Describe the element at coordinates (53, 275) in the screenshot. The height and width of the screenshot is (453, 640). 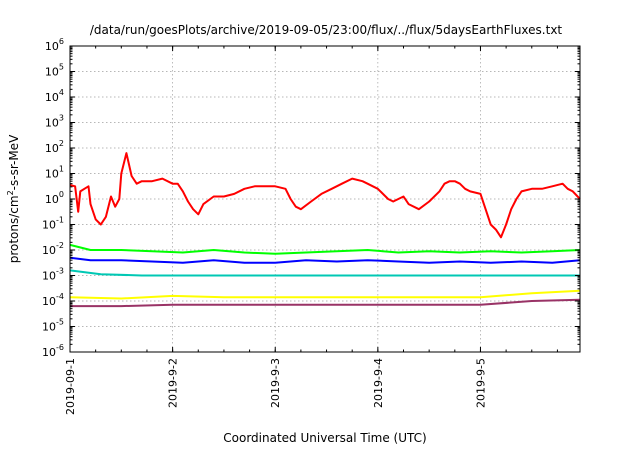
I see `y-tick-label: 10⁻³` at that location.